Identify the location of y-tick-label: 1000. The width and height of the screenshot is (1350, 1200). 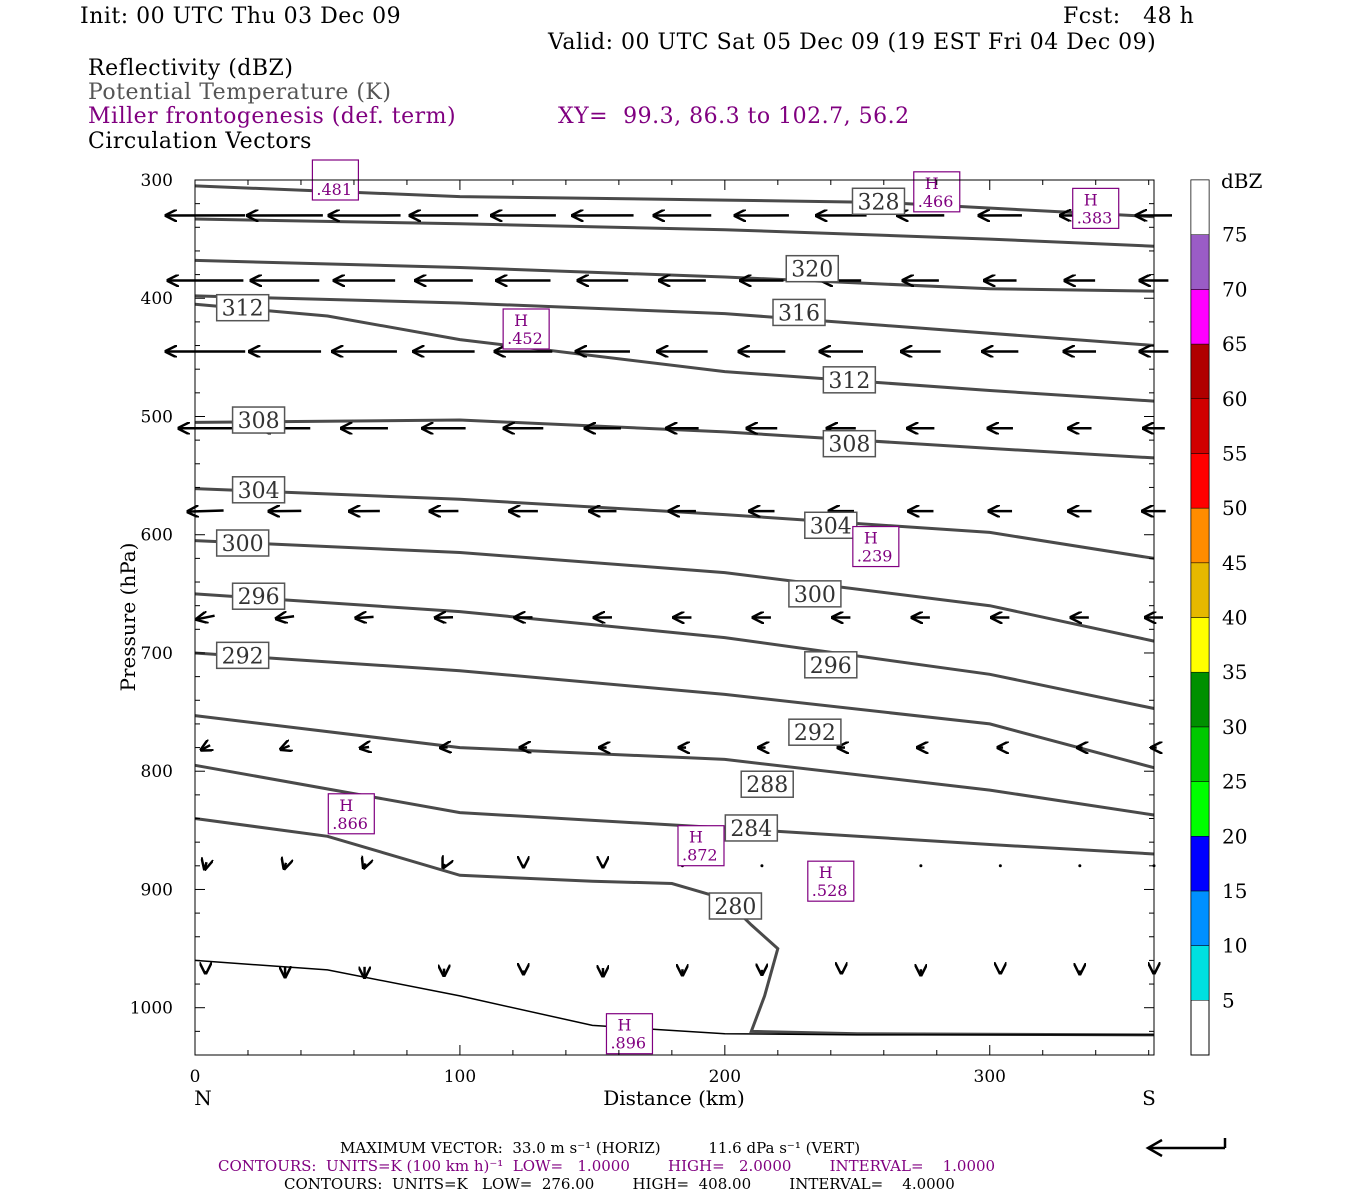
(151, 1009).